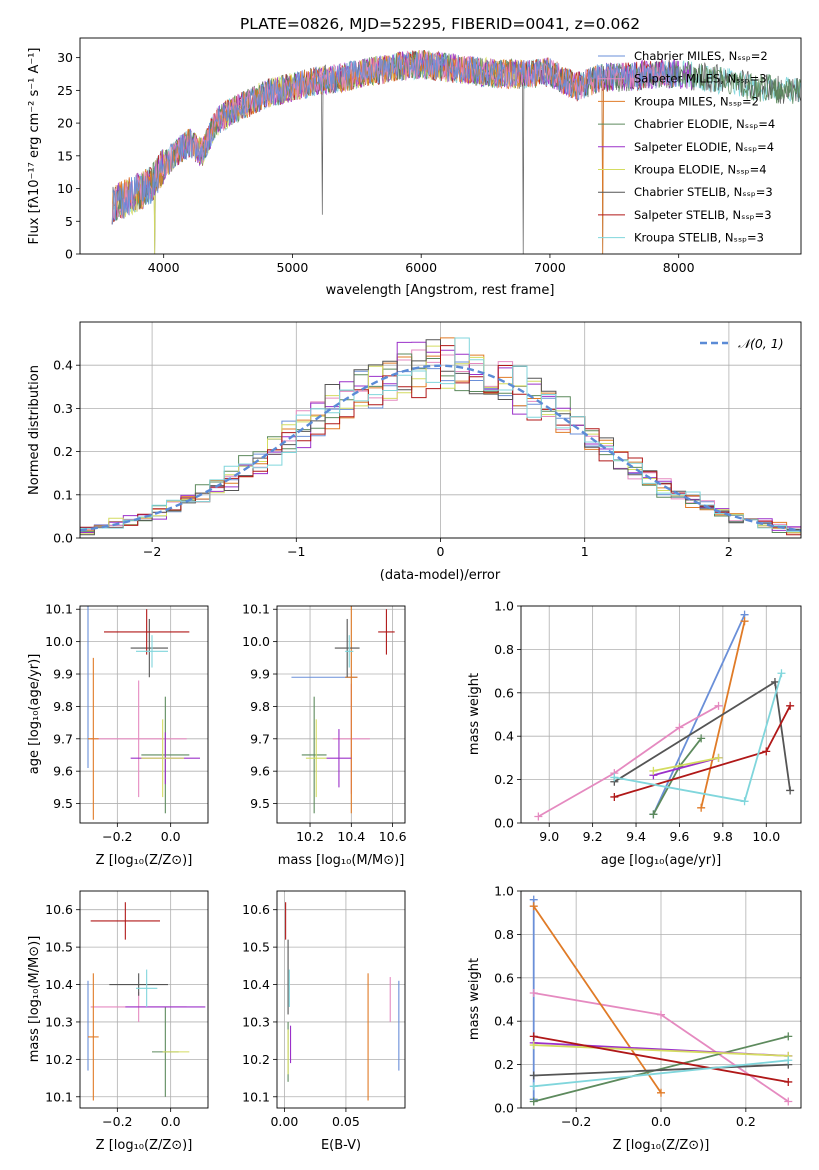 The height and width of the screenshot is (1170, 819). I want to click on legend-entry: Chabrier STELIB, Nₛₛₚ=3, so click(703, 192).